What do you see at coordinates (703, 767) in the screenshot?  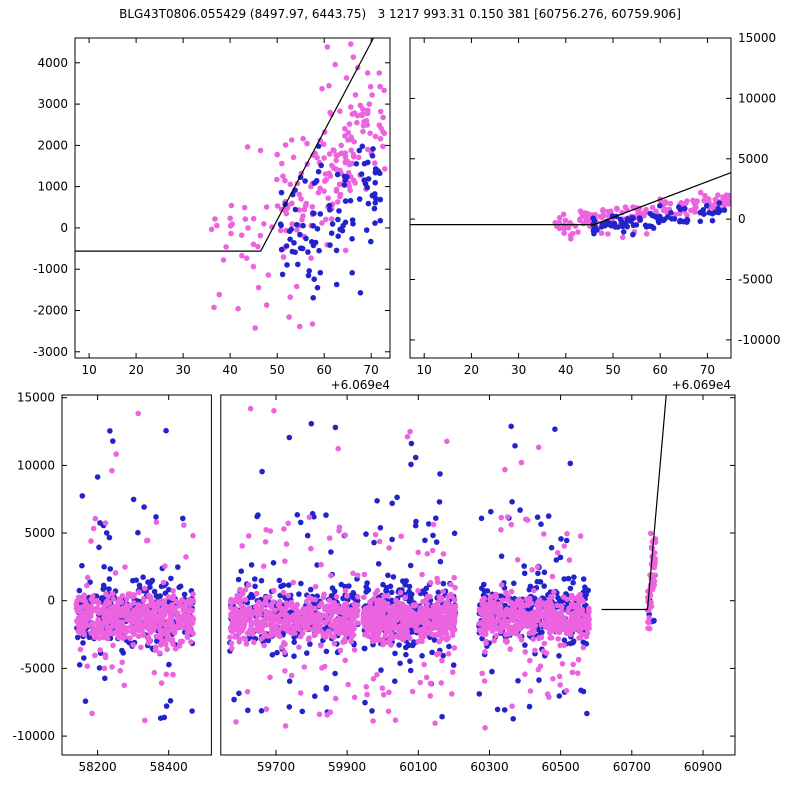 I see `x-tick-label: 60900` at bounding box center [703, 767].